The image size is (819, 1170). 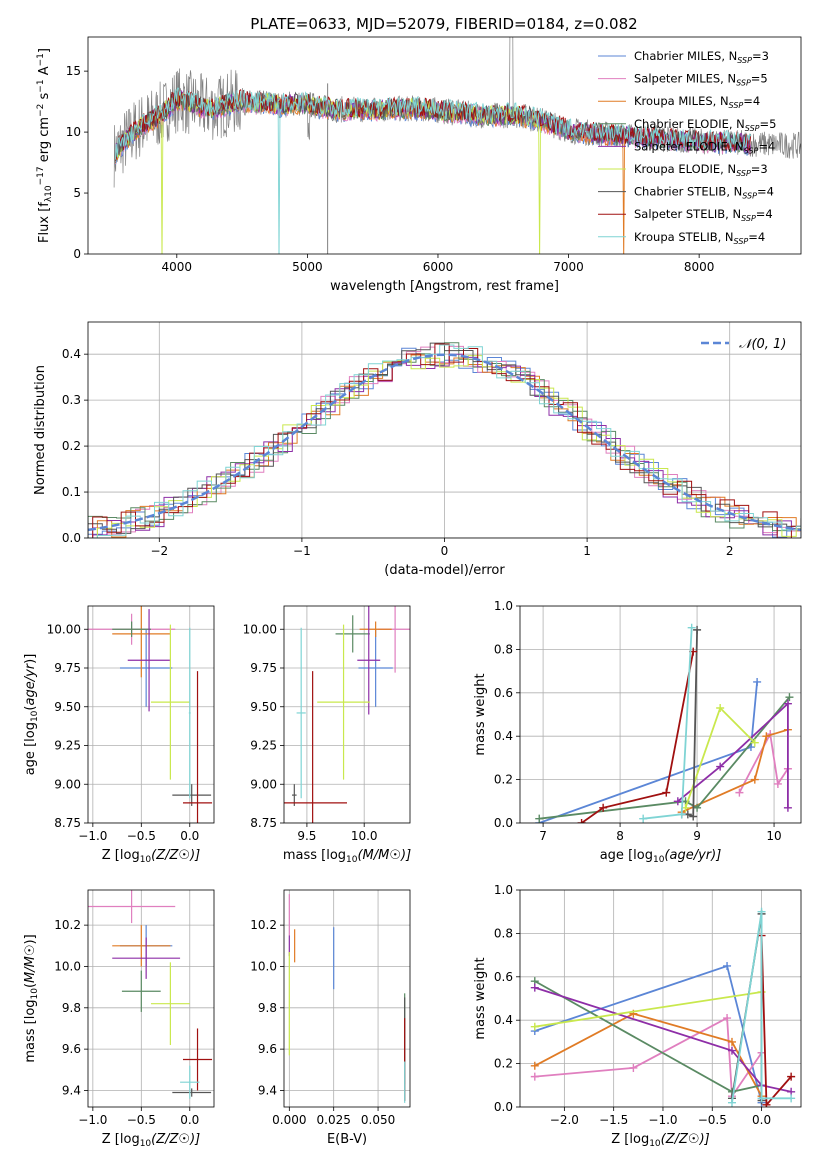 What do you see at coordinates (67, 746) in the screenshot?
I see `y-tick-label: 9.25` at bounding box center [67, 746].